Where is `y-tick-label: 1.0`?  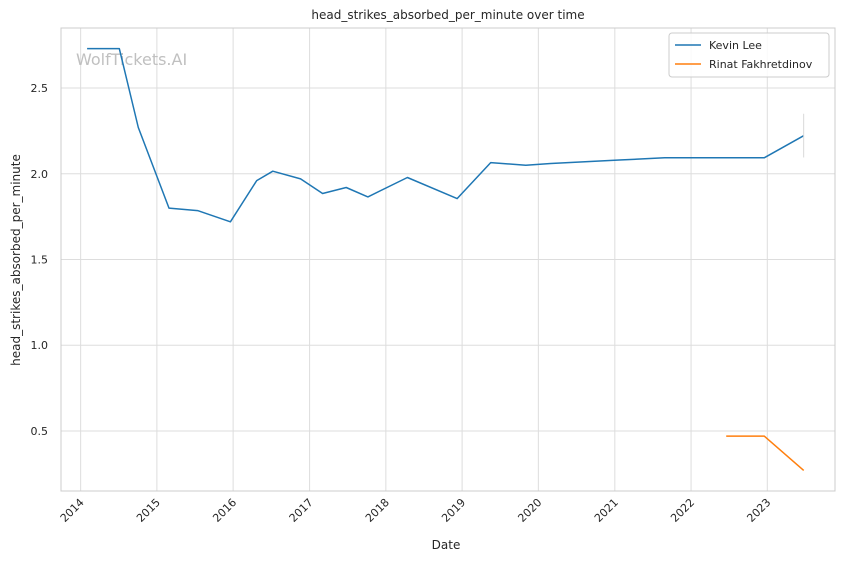 y-tick-label: 1.0 is located at coordinates (40, 345).